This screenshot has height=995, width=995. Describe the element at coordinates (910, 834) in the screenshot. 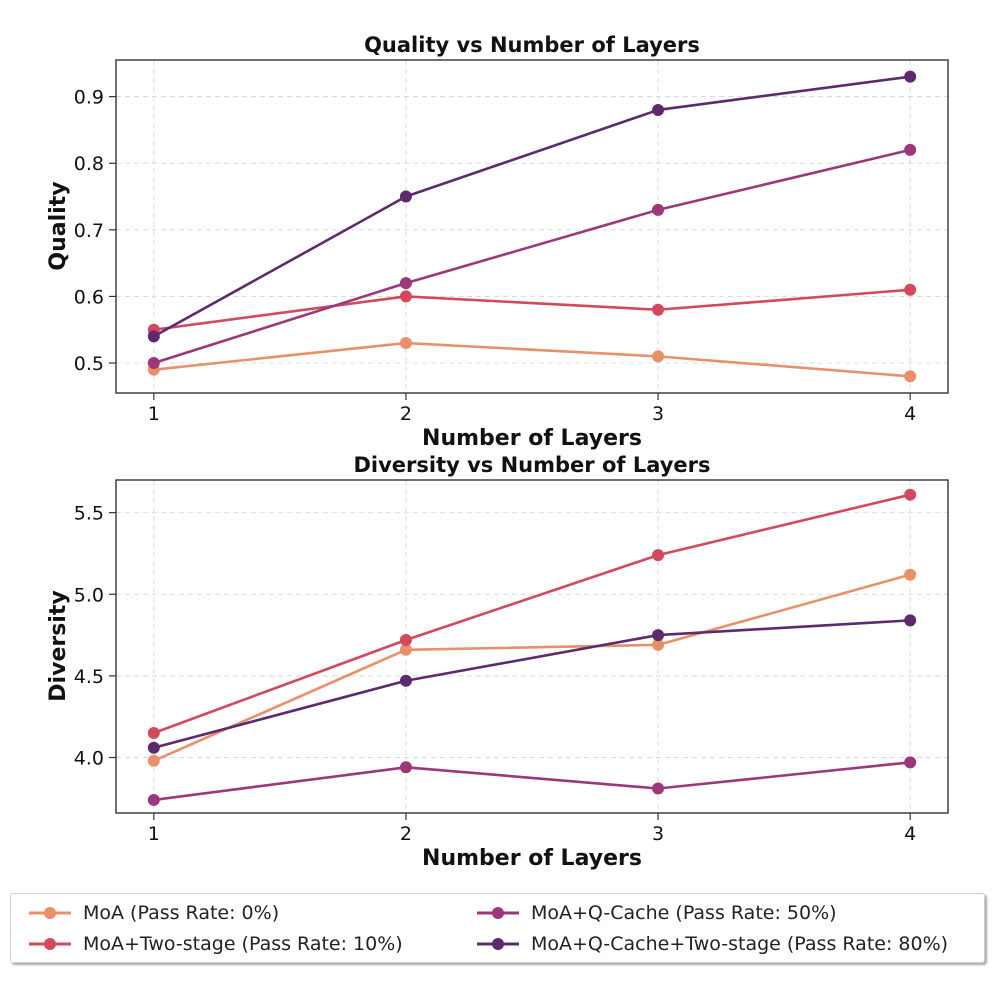

I see `diversity-xtick-label: 4` at that location.